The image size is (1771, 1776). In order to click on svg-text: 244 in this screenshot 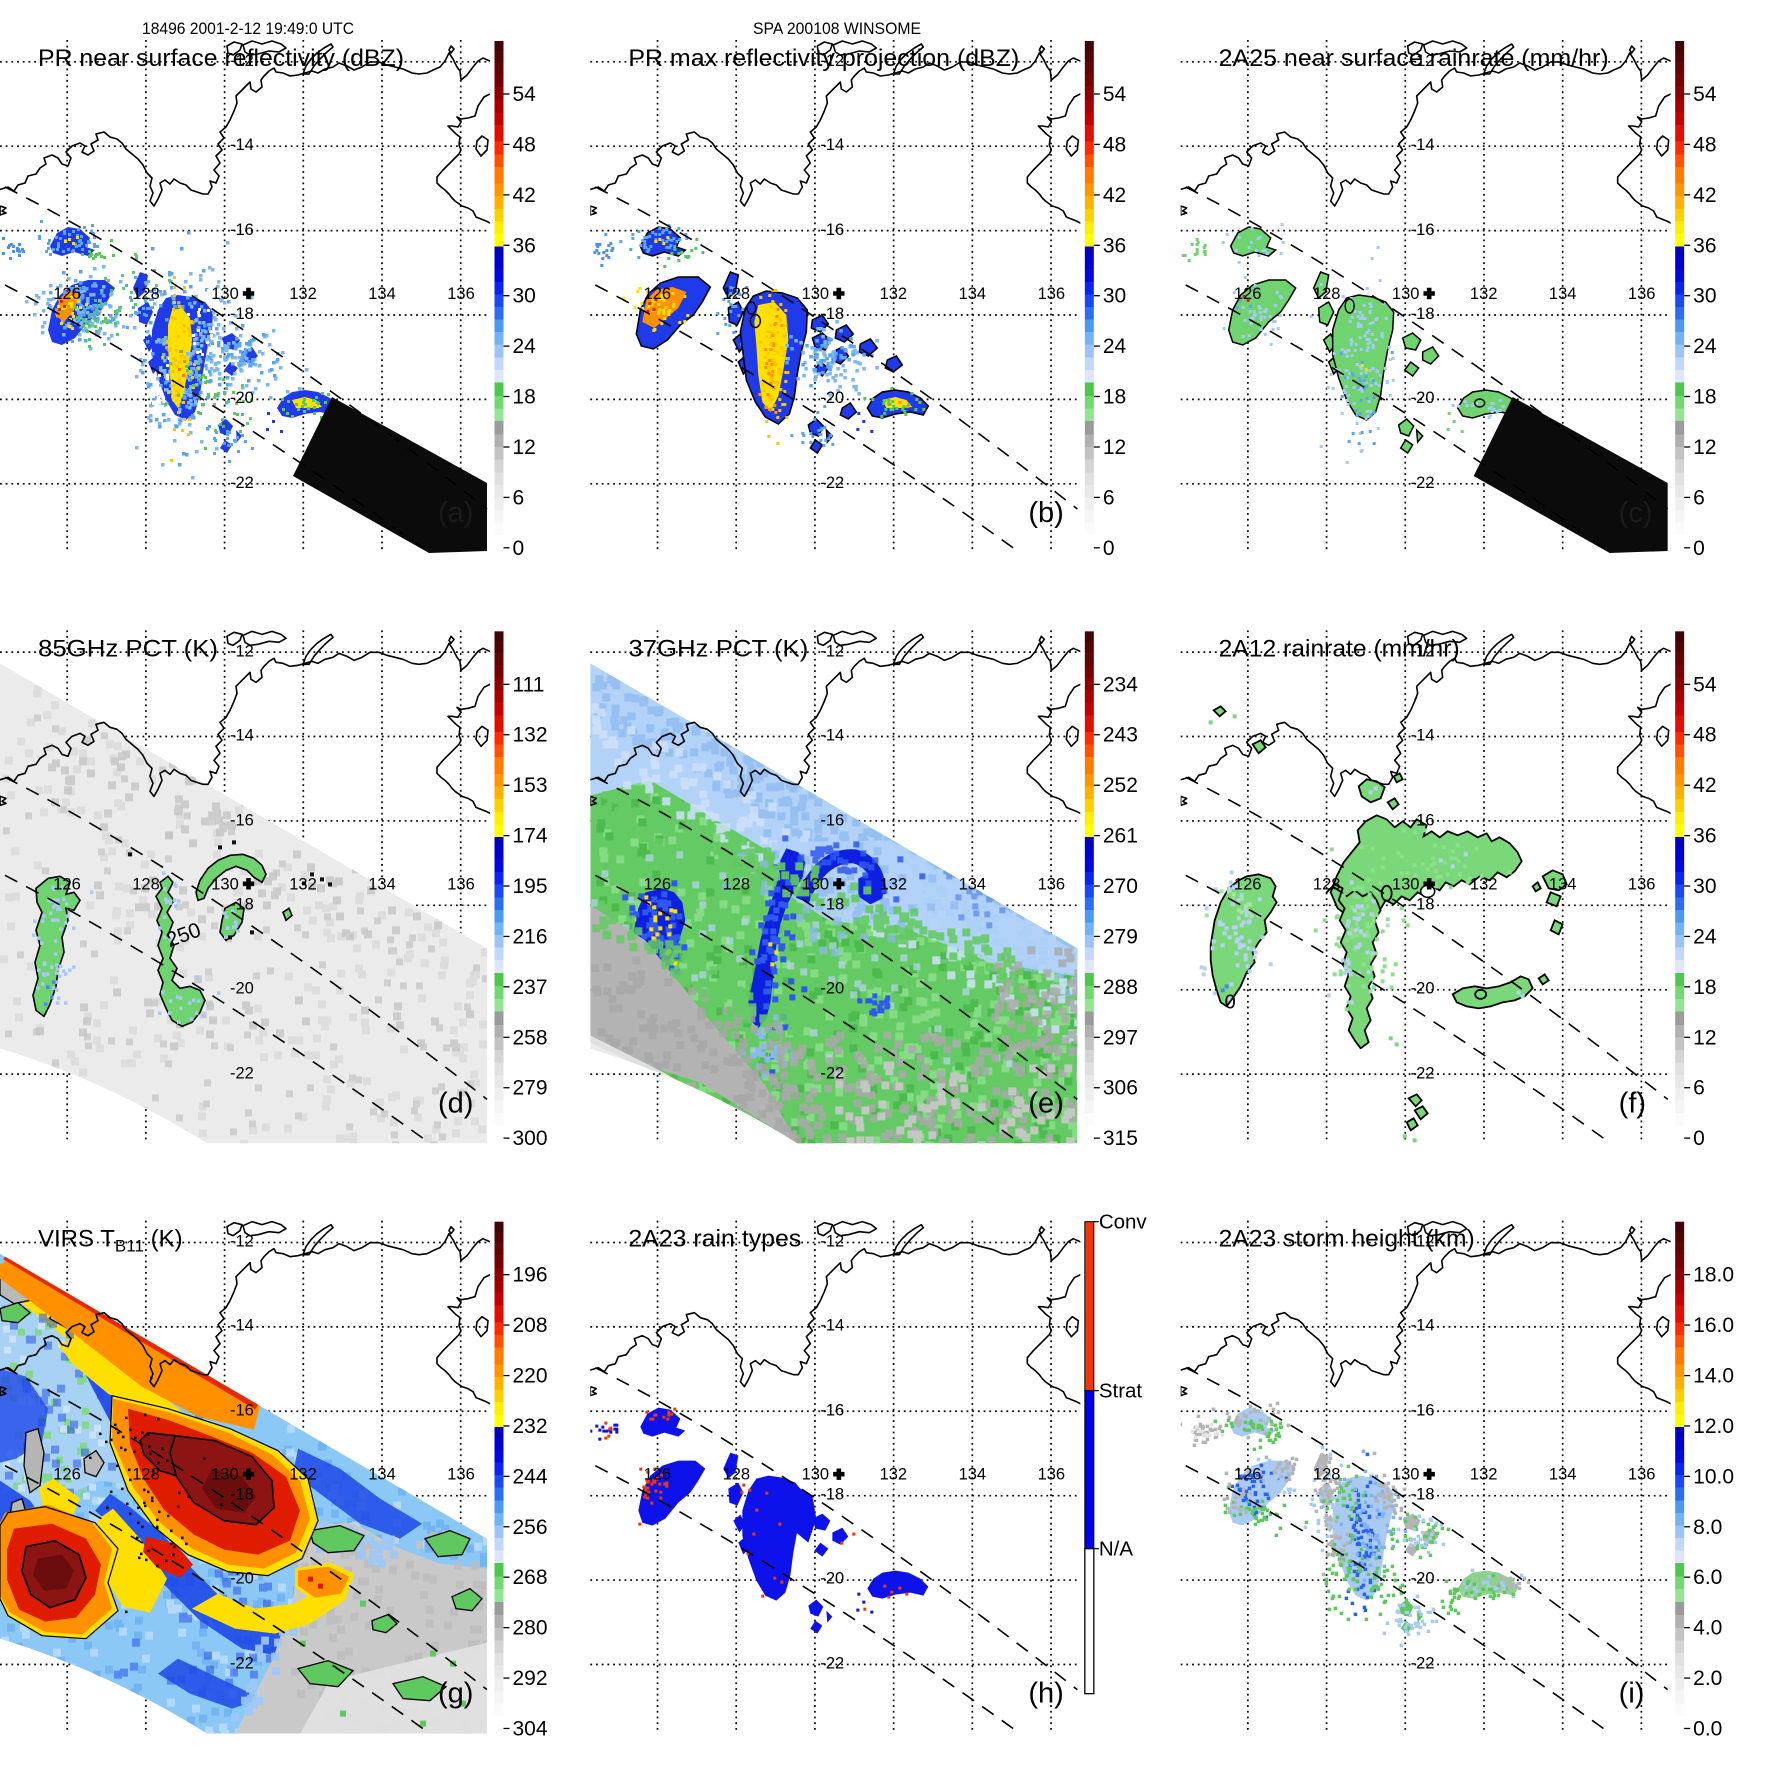, I will do `click(530, 1476)`.